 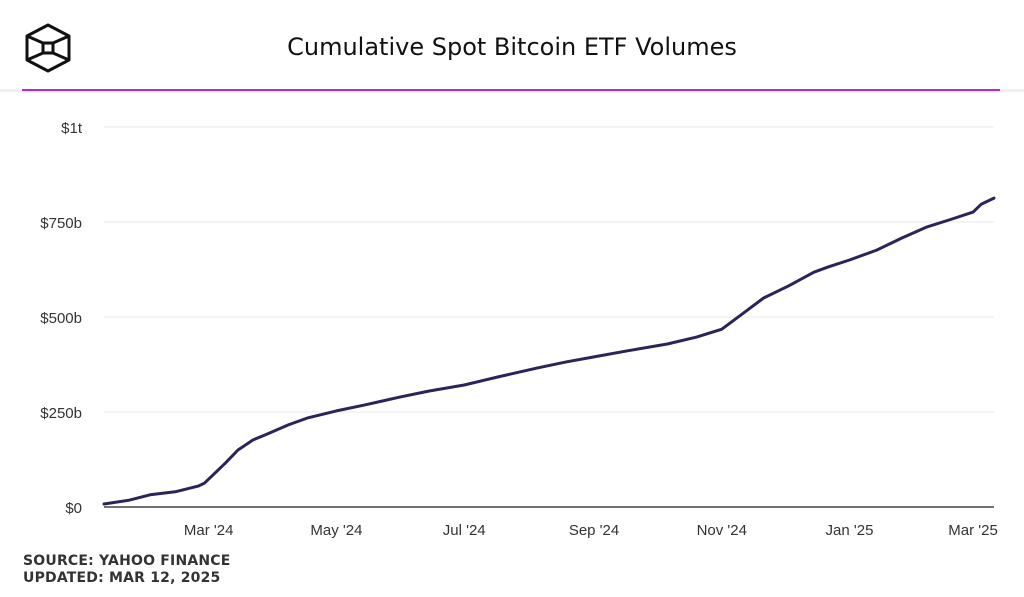 What do you see at coordinates (73, 508) in the screenshot?
I see `y-tick-label: $0` at bounding box center [73, 508].